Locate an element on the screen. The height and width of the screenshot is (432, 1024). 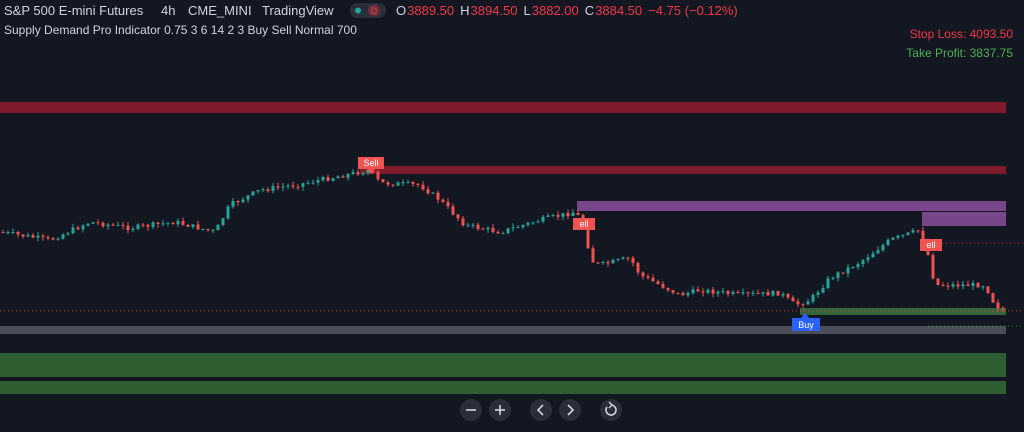
zoom-in-button is located at coordinates (500, 410).